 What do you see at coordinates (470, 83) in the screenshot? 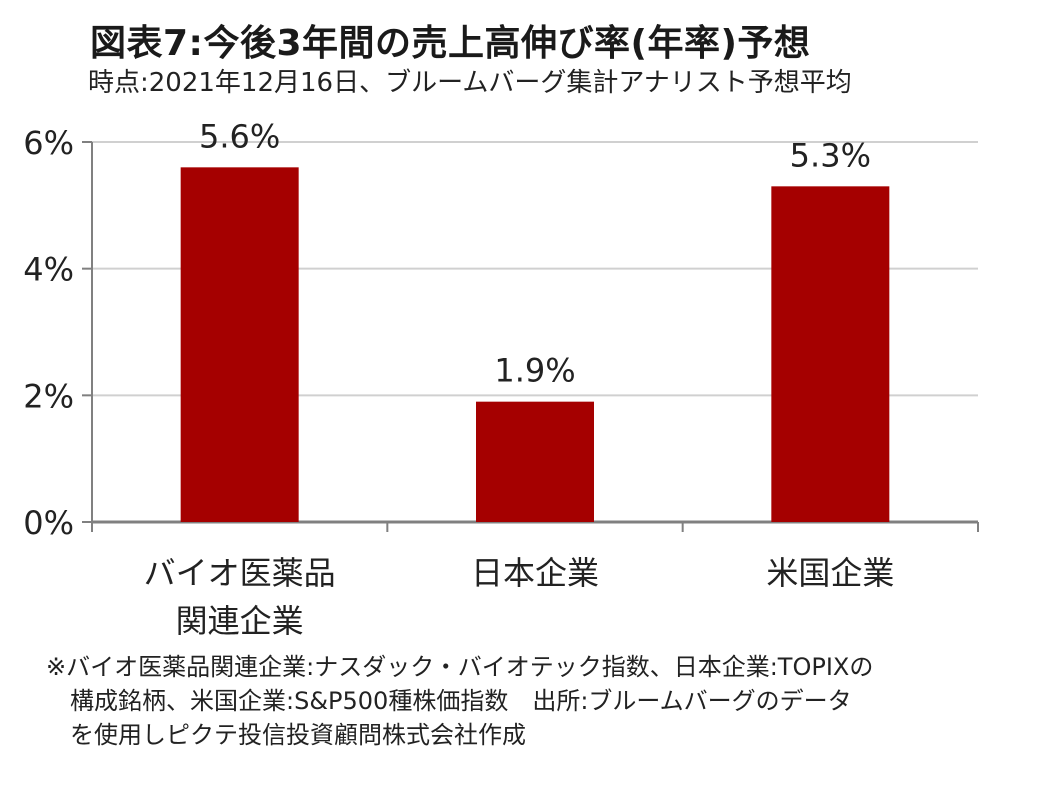
I see `chart-subtitle: 時点:2021年12月16日、ブルームバーグ集計アナリスト予想平均` at bounding box center [470, 83].